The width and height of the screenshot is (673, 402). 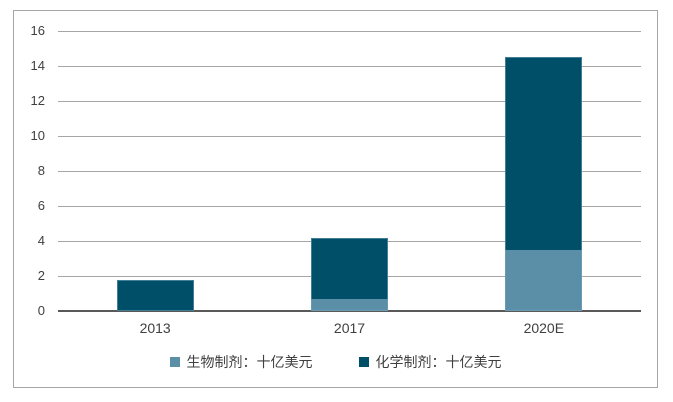 What do you see at coordinates (37, 100) in the screenshot?
I see `y-tick-label: 12` at bounding box center [37, 100].